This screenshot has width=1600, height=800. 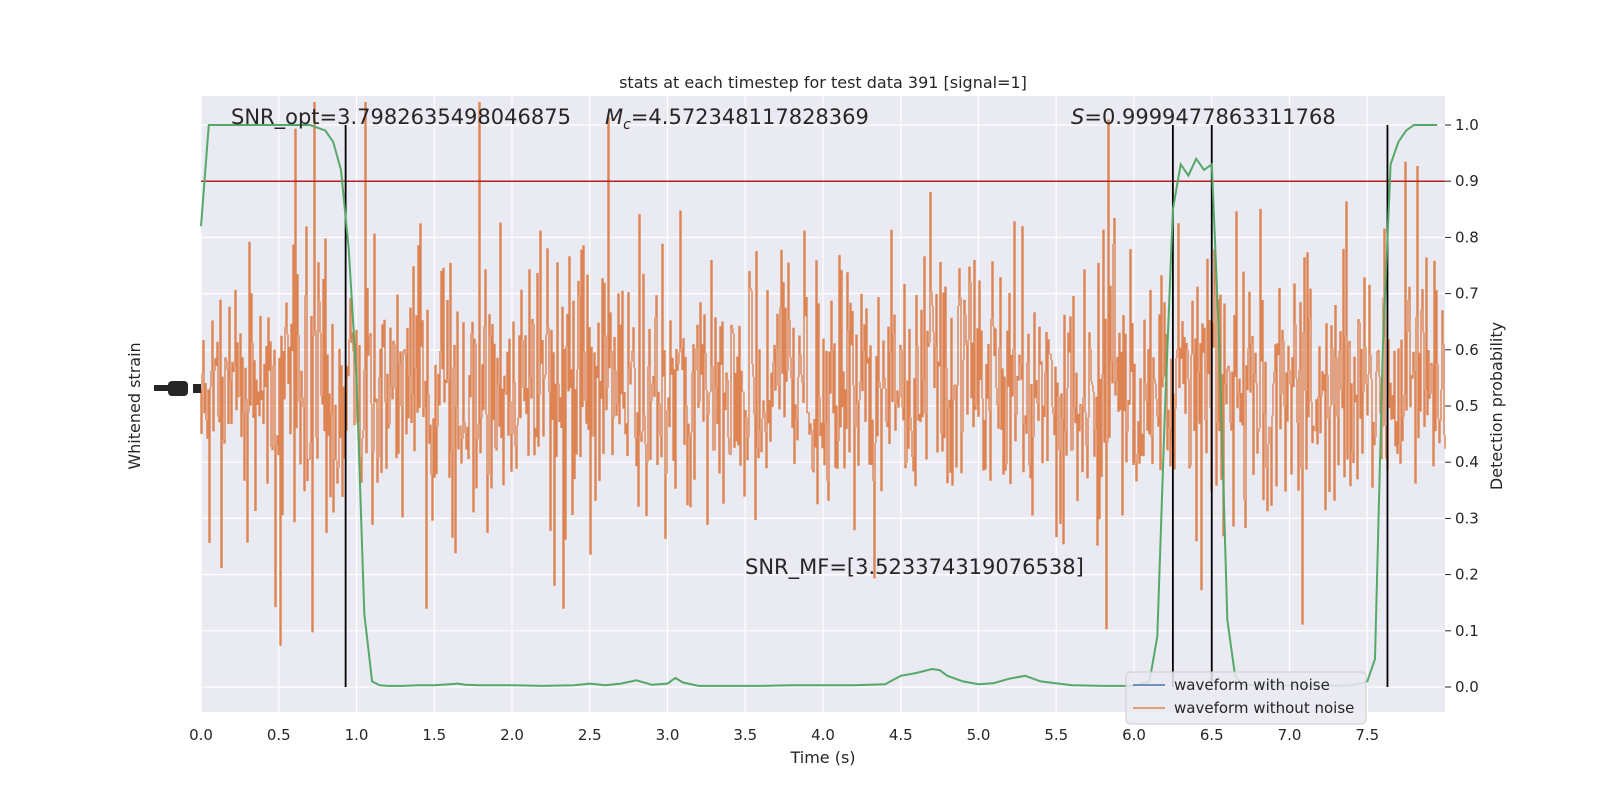 What do you see at coordinates (434, 735) in the screenshot?
I see `x-tick-label: 1.5` at bounding box center [434, 735].